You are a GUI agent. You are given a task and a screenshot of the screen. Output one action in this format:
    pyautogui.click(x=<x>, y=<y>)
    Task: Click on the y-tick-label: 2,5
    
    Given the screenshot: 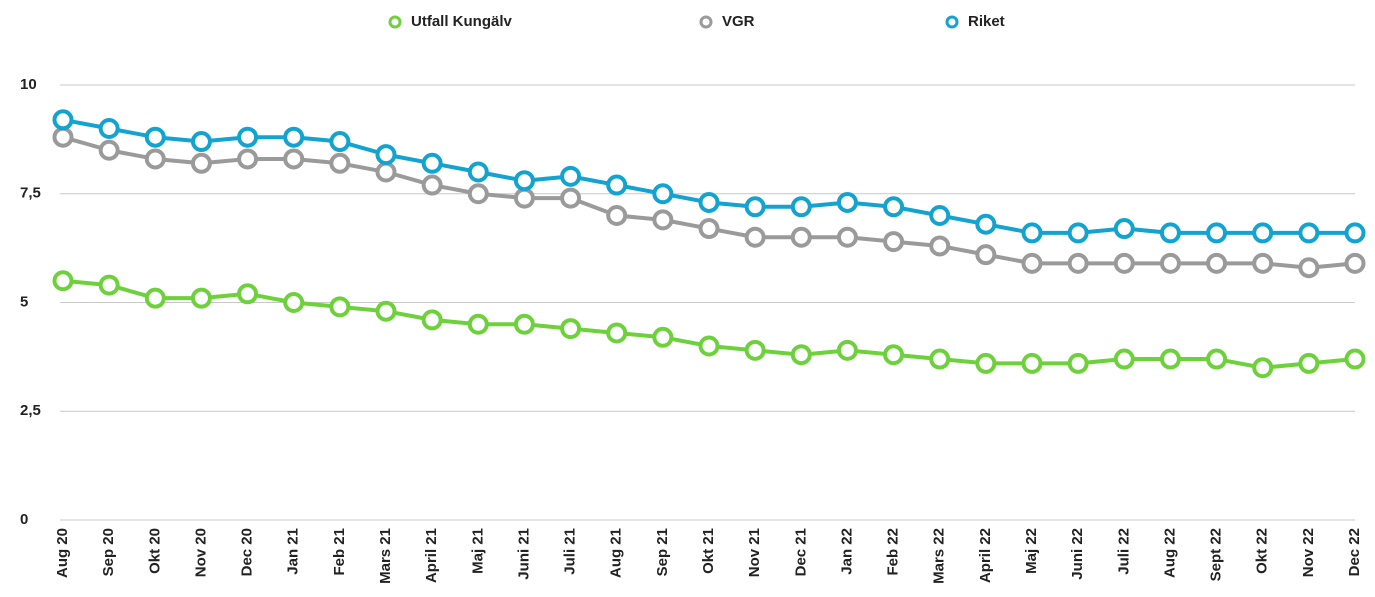 What is the action you would take?
    pyautogui.click(x=30, y=410)
    